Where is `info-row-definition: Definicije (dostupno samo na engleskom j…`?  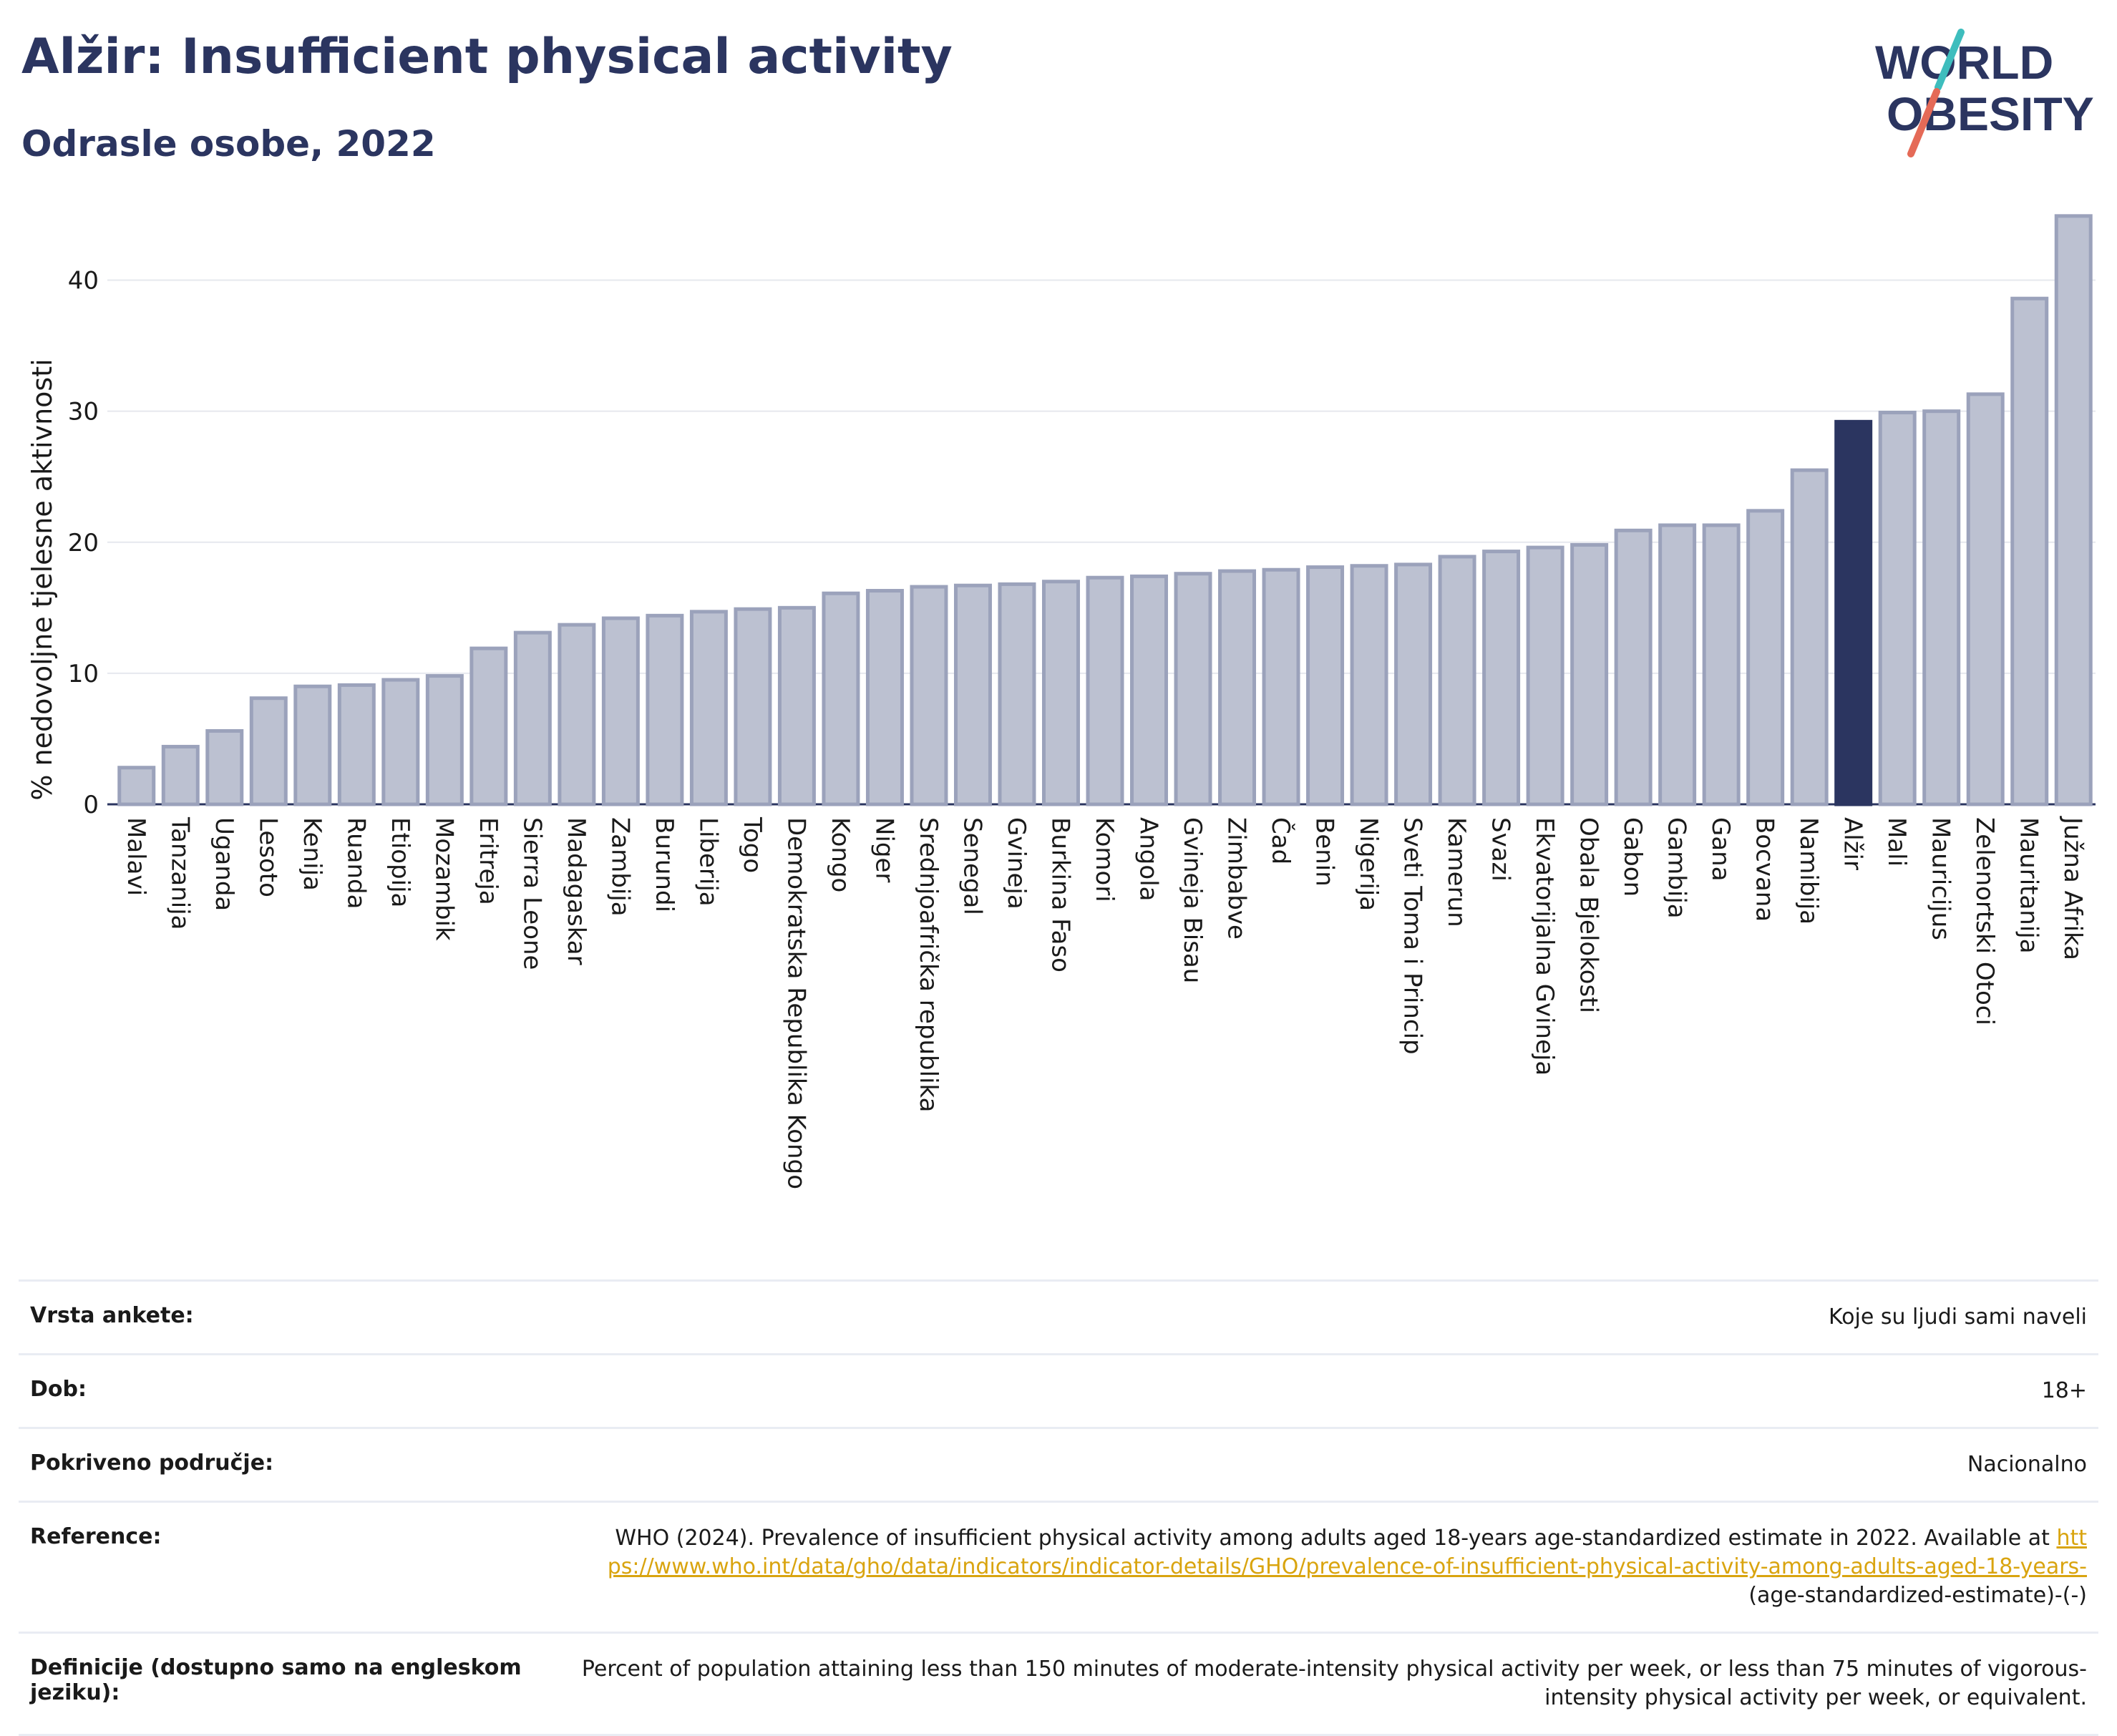
info-row-definition: Definicije (dostupno samo na engleskom j… is located at coordinates (1058, 1684).